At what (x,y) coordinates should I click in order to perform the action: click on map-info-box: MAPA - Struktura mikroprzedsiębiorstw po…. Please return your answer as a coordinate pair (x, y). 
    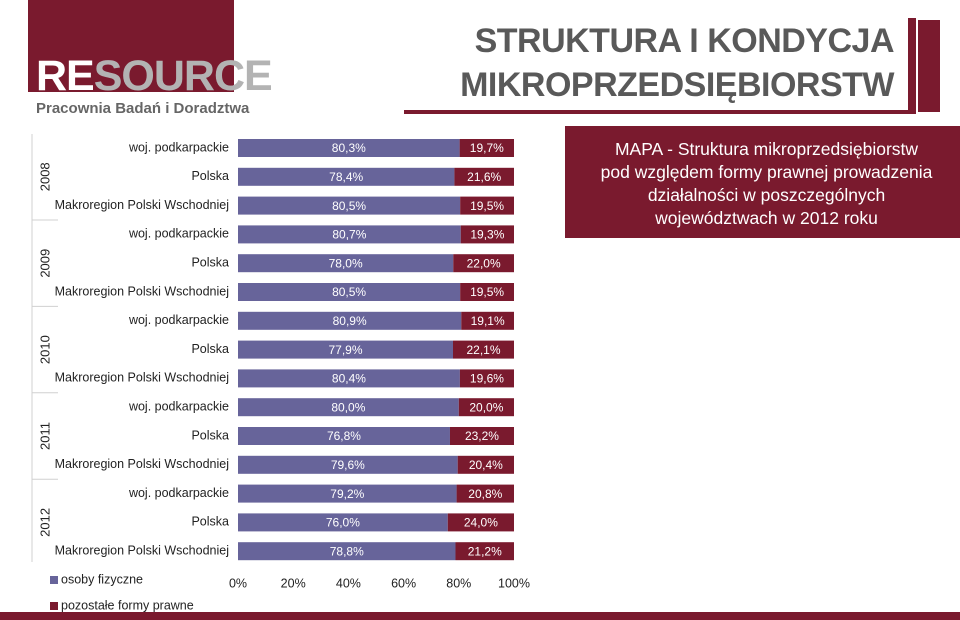
    Looking at the image, I should click on (762, 182).